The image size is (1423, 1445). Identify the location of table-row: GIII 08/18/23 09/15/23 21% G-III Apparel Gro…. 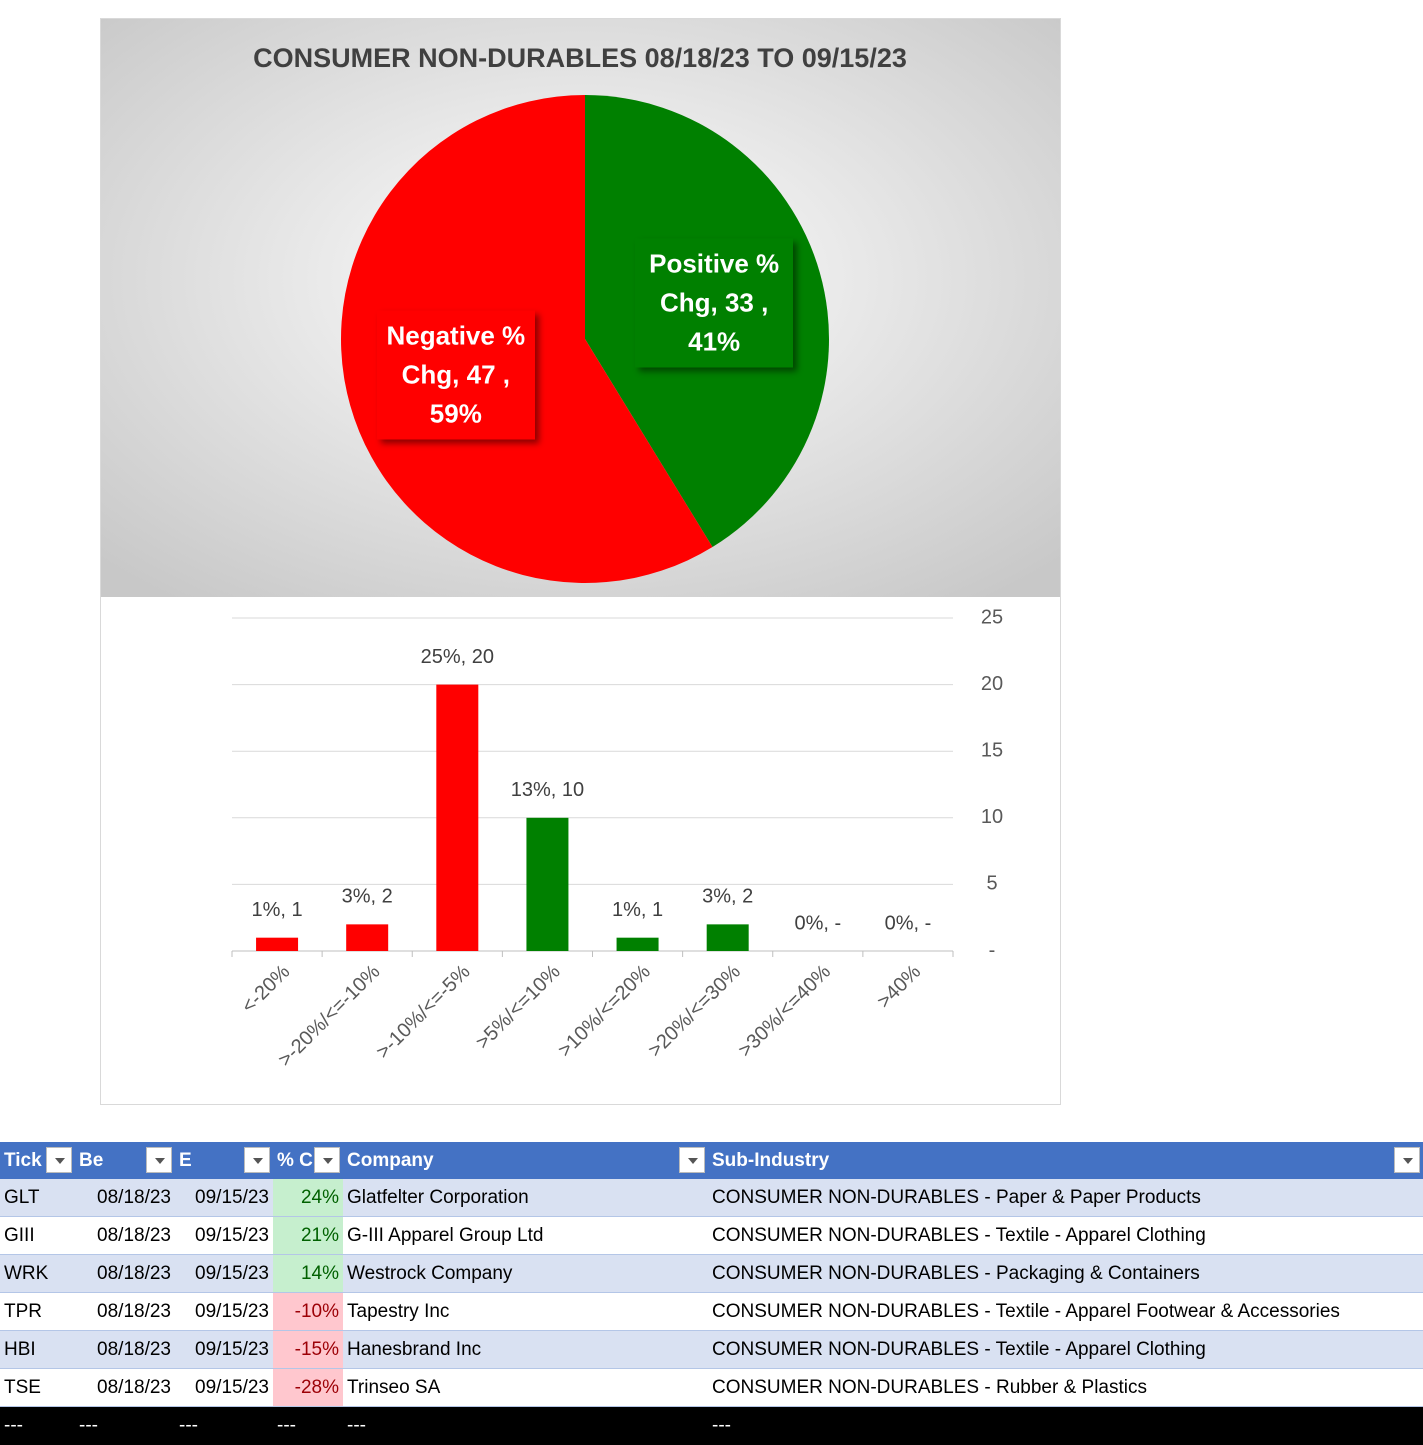
(711, 1235).